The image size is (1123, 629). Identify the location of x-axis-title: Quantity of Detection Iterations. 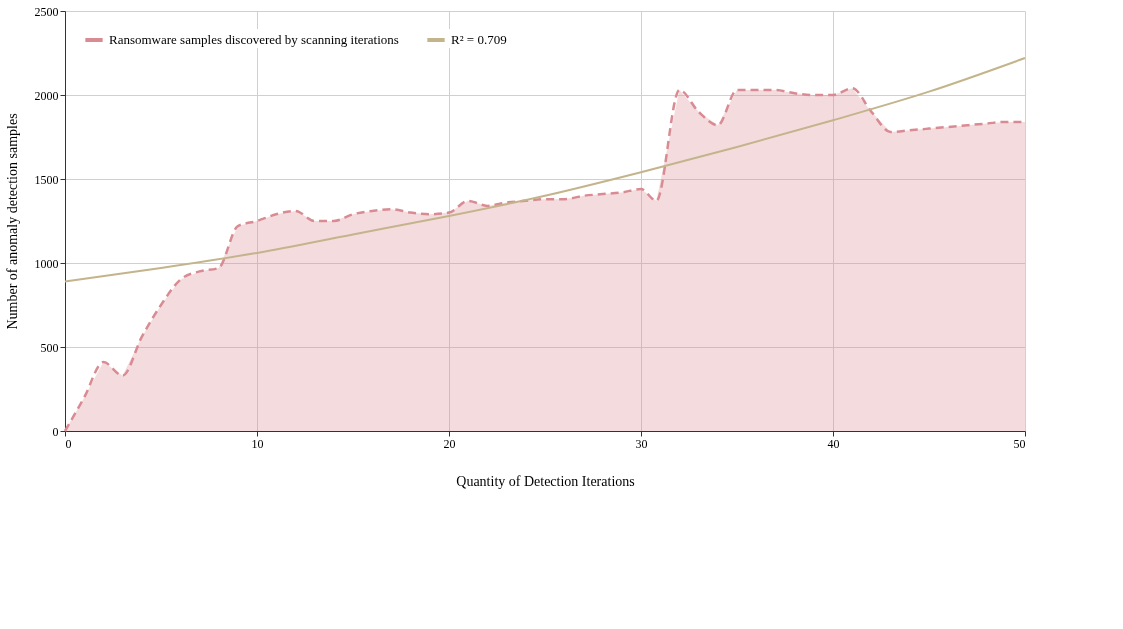
(545, 481).